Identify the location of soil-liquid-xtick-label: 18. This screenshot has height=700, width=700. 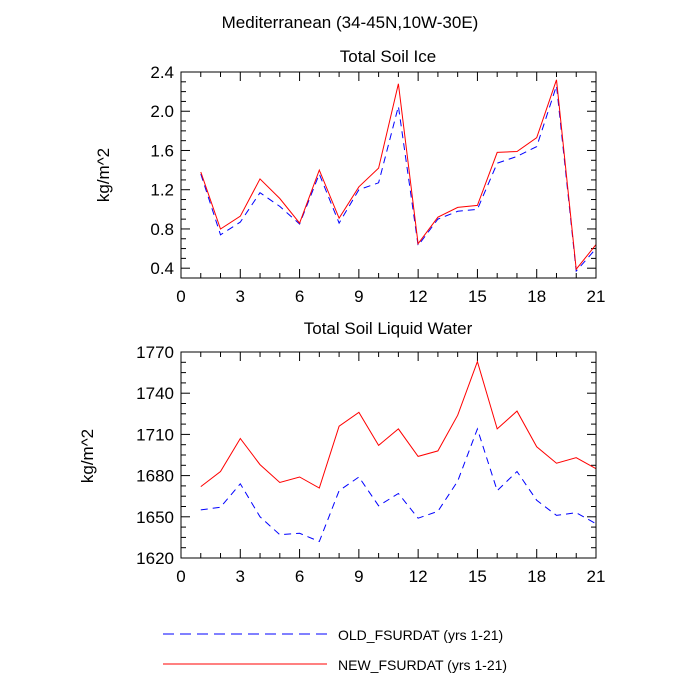
(536, 576).